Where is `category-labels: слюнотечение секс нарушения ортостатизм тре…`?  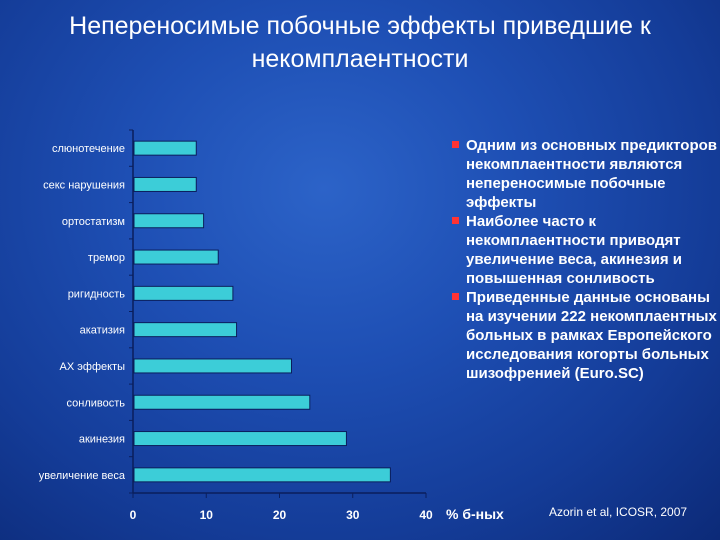
category-labels: слюнотечение секс нарушения ортостатизм тре… is located at coordinates (82, 312).